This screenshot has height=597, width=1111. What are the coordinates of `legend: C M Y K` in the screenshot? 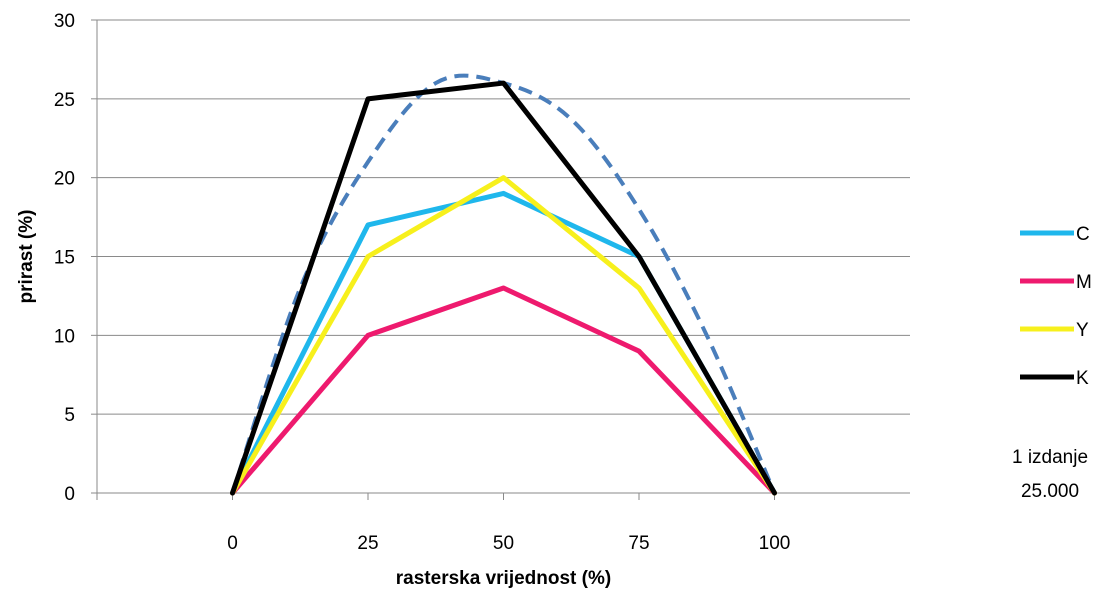 It's located at (1056, 306).